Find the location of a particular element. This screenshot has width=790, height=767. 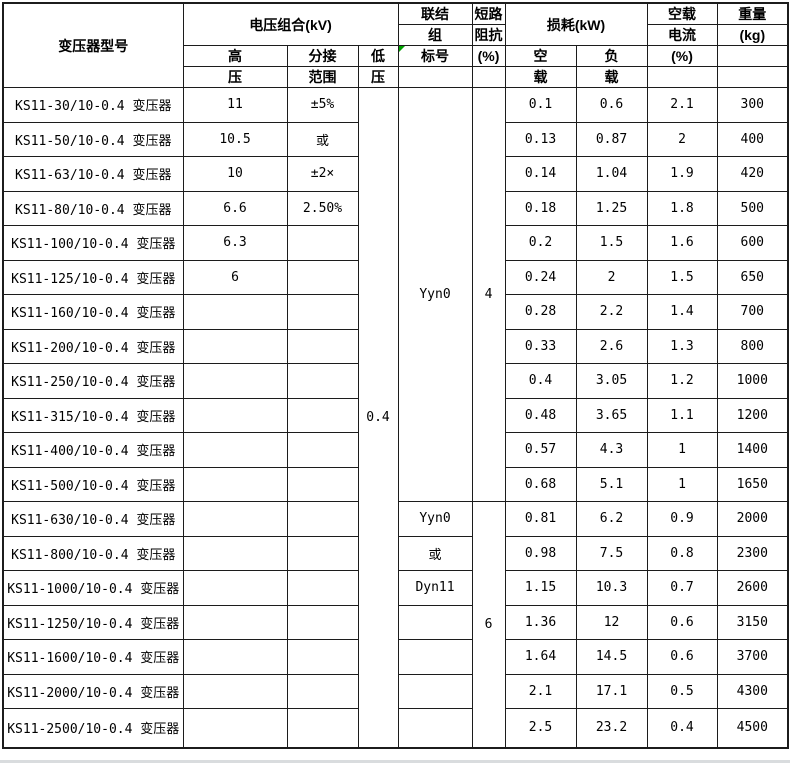

model-cell: KS11-80/10-0.4 变压器 is located at coordinates (93, 208).